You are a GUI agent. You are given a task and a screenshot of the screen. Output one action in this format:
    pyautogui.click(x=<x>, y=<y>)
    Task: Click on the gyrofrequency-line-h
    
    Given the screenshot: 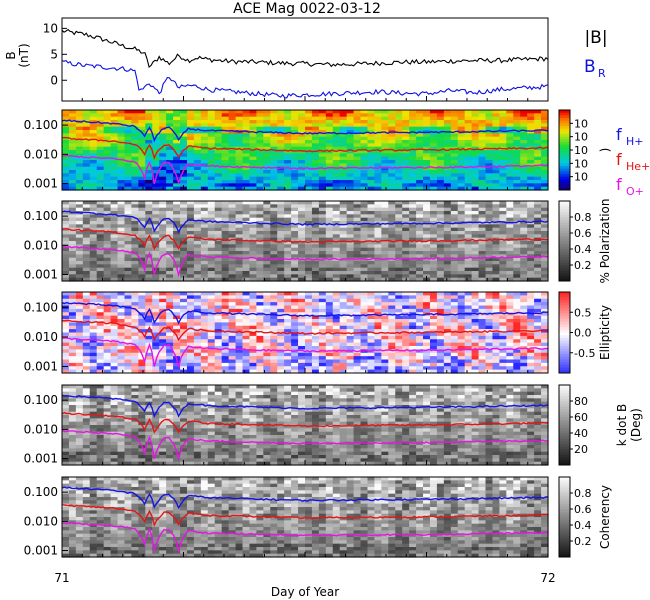 What is the action you would take?
    pyautogui.click(x=305, y=222)
    